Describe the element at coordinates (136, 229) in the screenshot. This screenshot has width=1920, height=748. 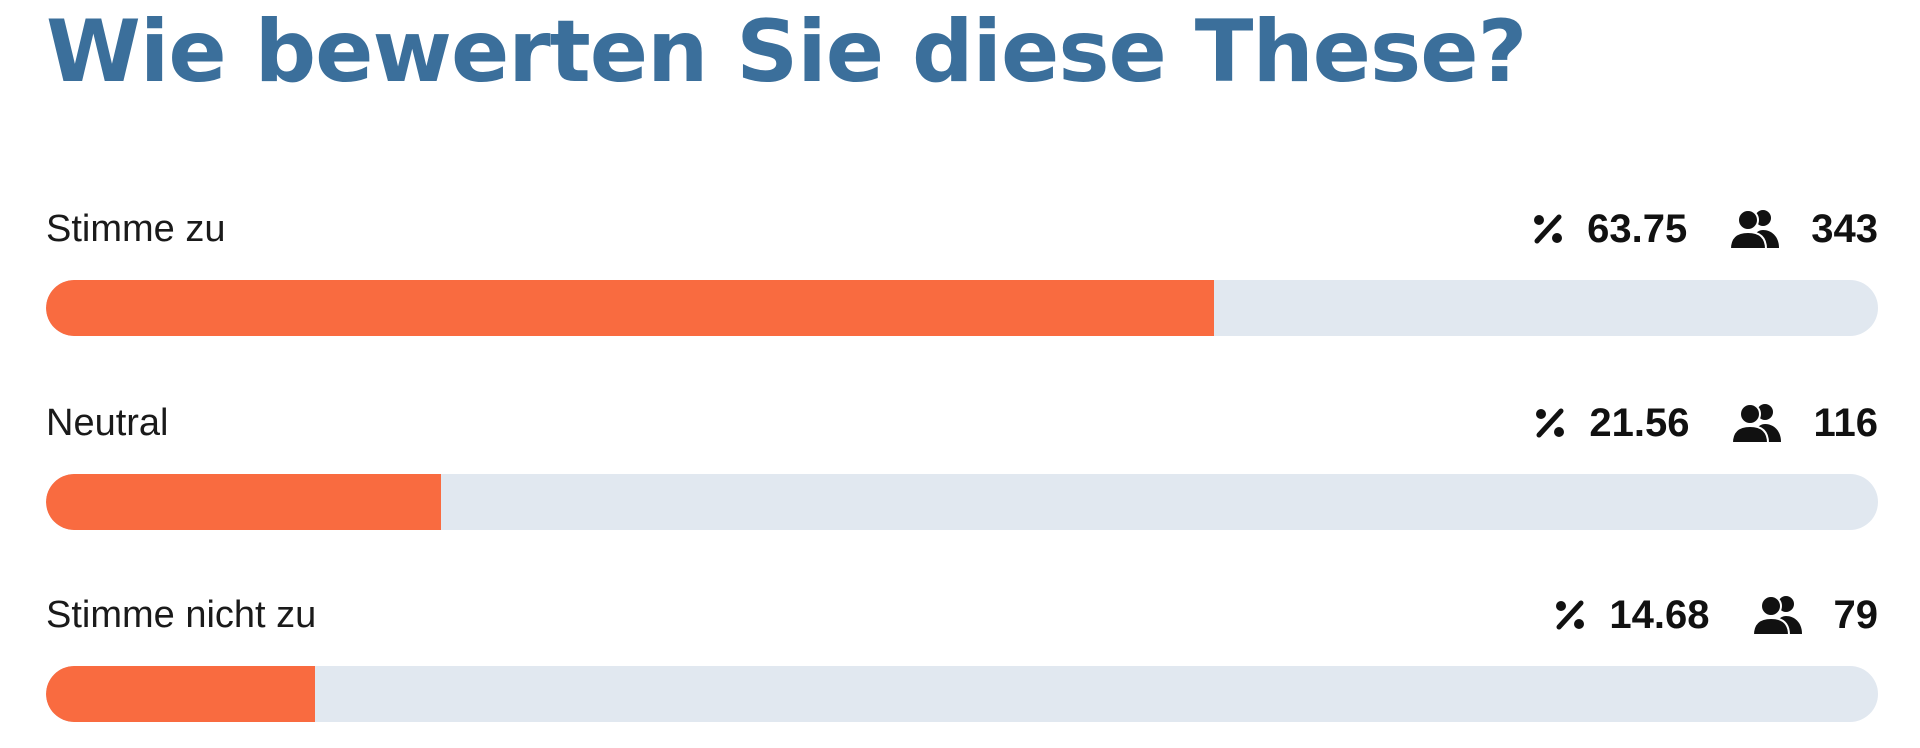
I see `option-label: Stimme zu` at that location.